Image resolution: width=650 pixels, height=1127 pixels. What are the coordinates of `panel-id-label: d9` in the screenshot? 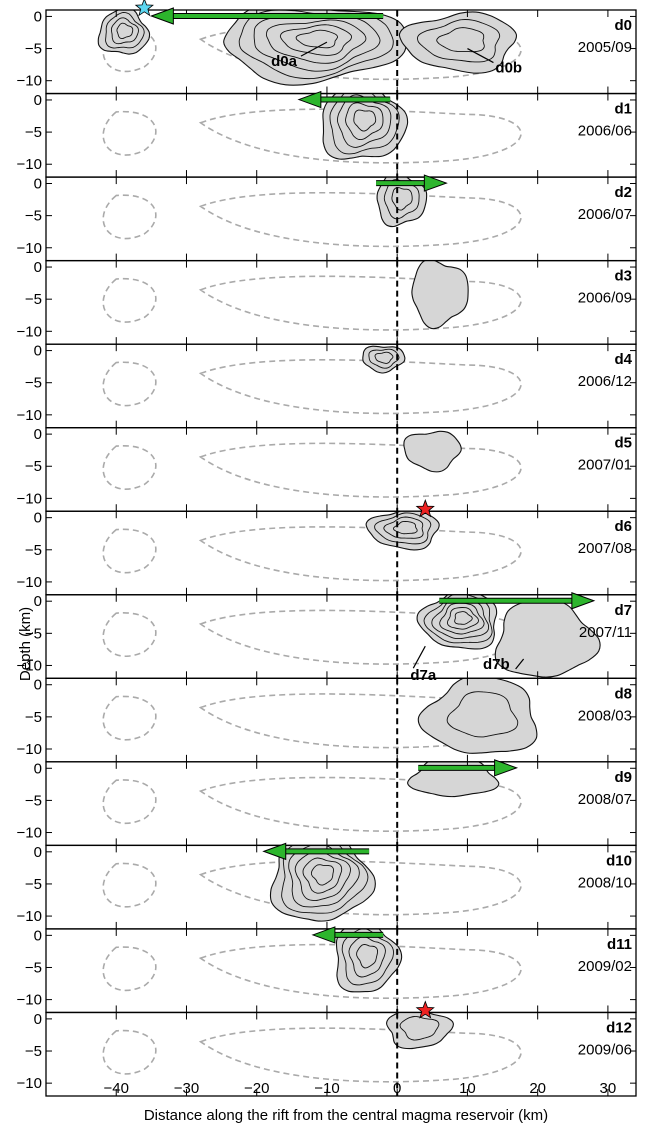 It's located at (623, 777).